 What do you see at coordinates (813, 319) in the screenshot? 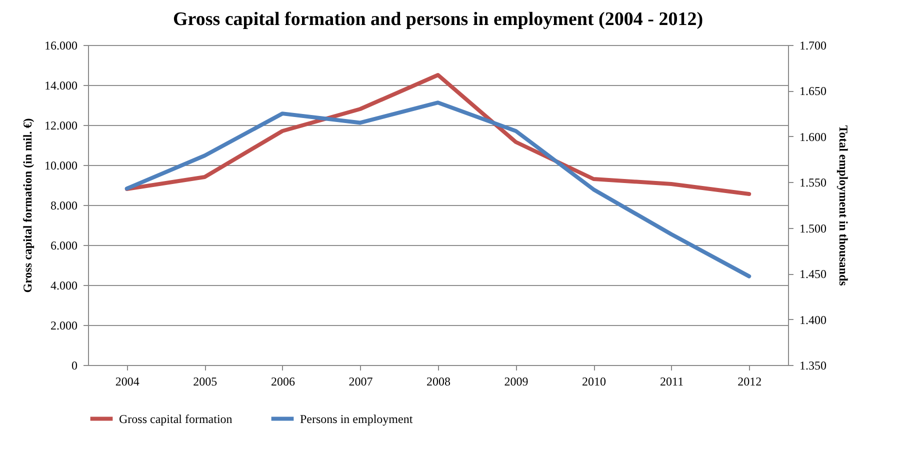
I see `y2-tick-label: 1.400` at bounding box center [813, 319].